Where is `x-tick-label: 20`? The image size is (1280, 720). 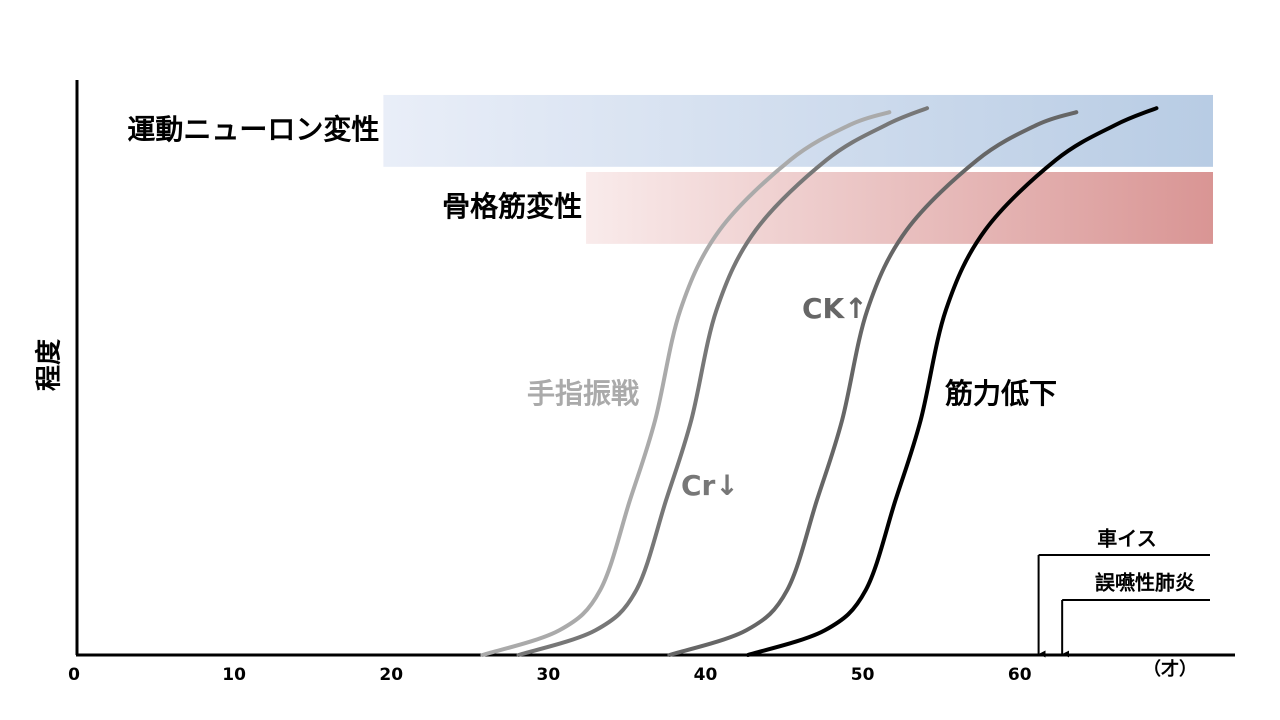 x-tick-label: 20 is located at coordinates (391, 675).